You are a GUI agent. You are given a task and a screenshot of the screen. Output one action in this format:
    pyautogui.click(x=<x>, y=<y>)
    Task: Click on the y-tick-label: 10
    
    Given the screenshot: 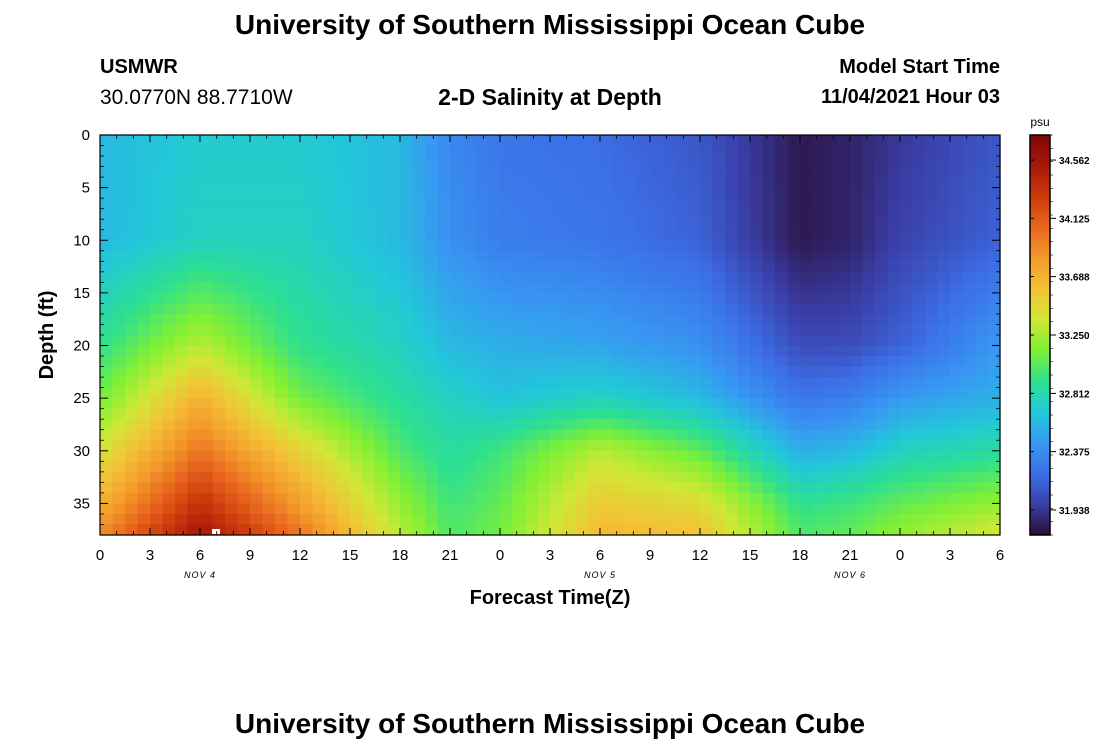 What is the action you would take?
    pyautogui.click(x=81, y=240)
    